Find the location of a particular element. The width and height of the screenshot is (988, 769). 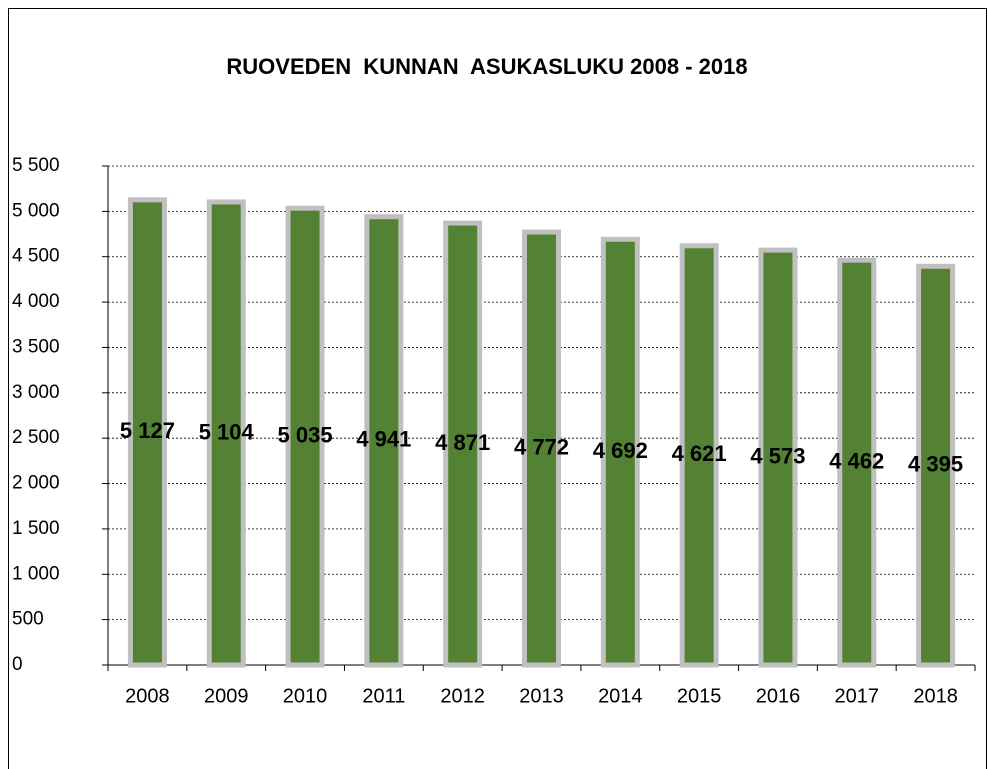

data-label: 4 573 is located at coordinates (777, 455).